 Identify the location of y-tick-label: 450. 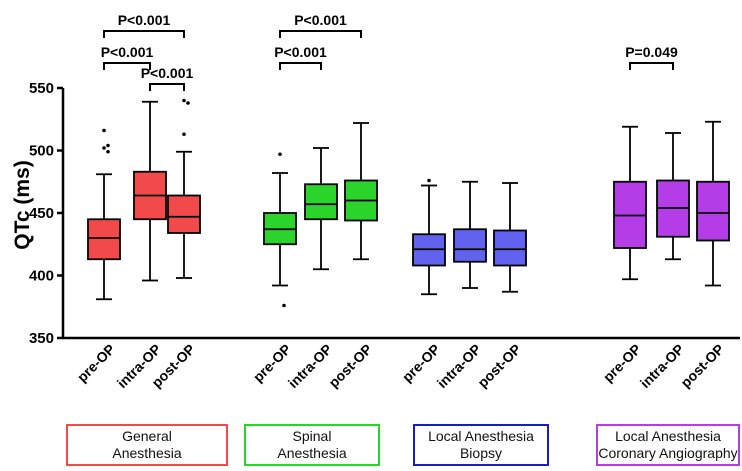
(41, 213).